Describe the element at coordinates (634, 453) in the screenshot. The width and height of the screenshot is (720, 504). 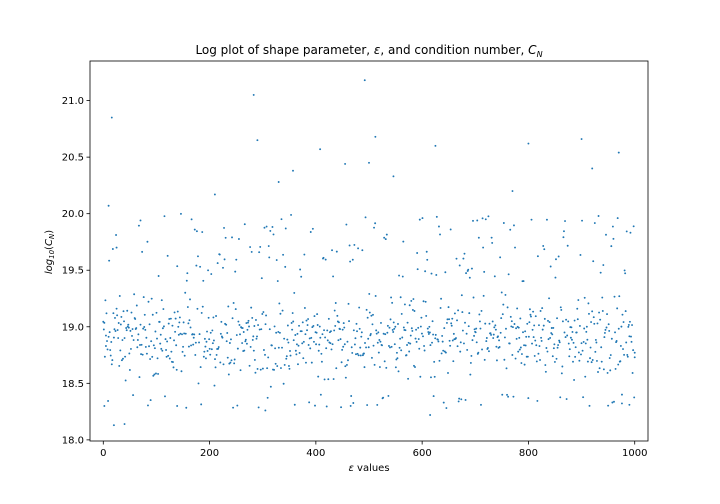
I see `x-tick-label: 1000` at that location.